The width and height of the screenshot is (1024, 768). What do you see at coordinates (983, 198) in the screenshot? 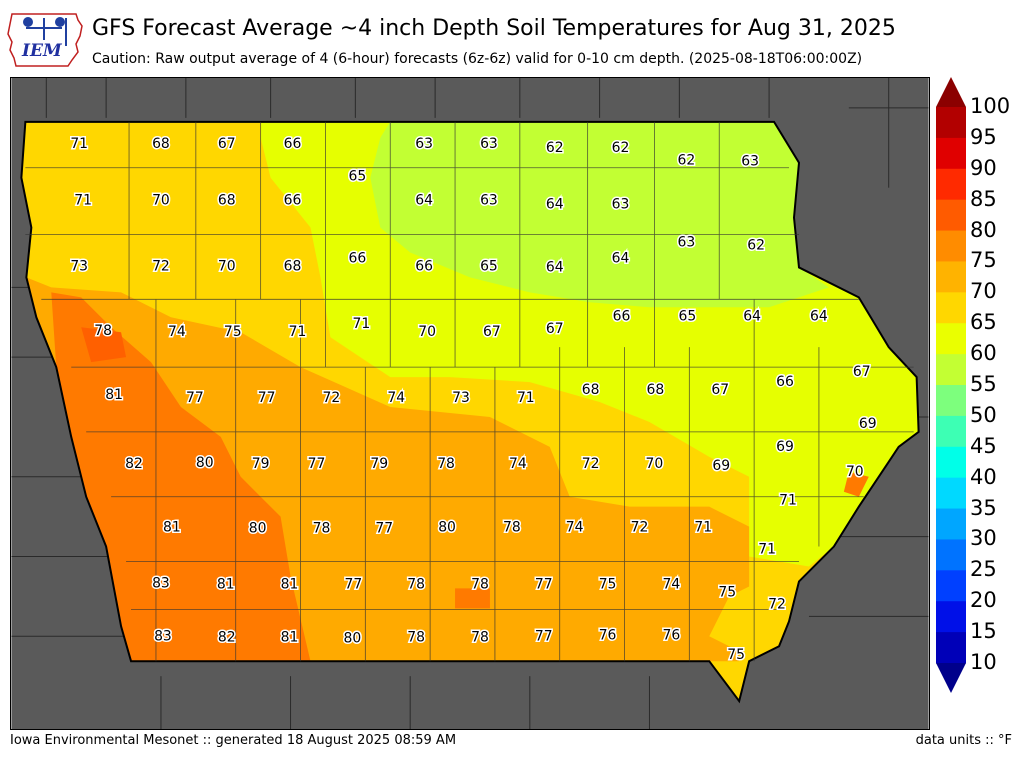
I see `colorbar-tick-label: 85` at bounding box center [983, 198].